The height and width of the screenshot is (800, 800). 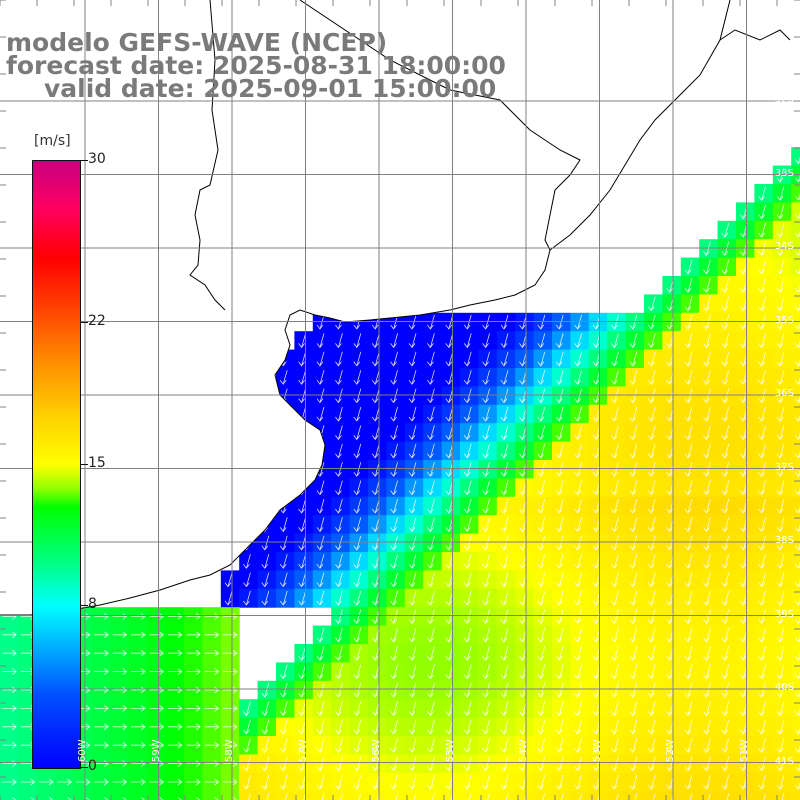 I want to click on longitude-label: 53W, so click(x=597, y=750).